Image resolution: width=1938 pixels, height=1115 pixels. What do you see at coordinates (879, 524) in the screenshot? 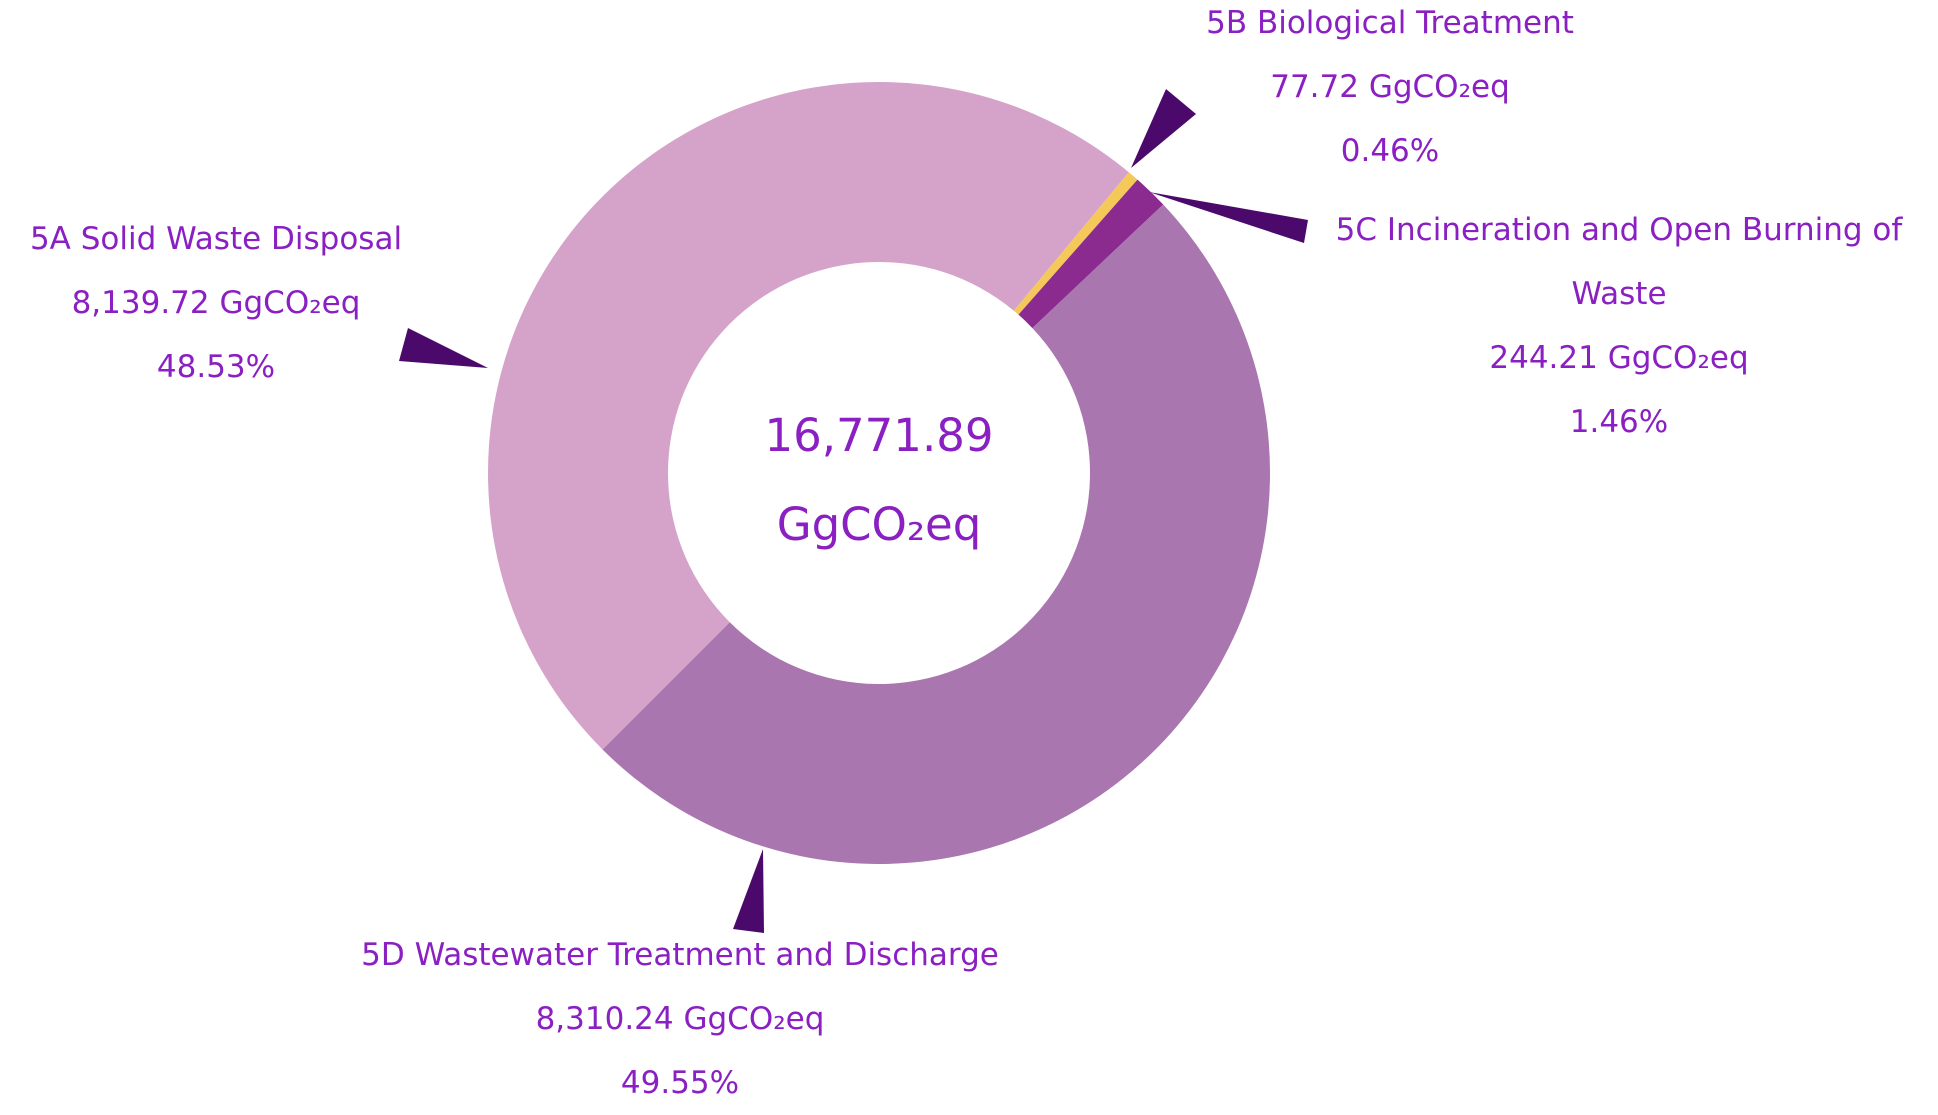
I see `center-unit: GgCO₂eq` at bounding box center [879, 524].